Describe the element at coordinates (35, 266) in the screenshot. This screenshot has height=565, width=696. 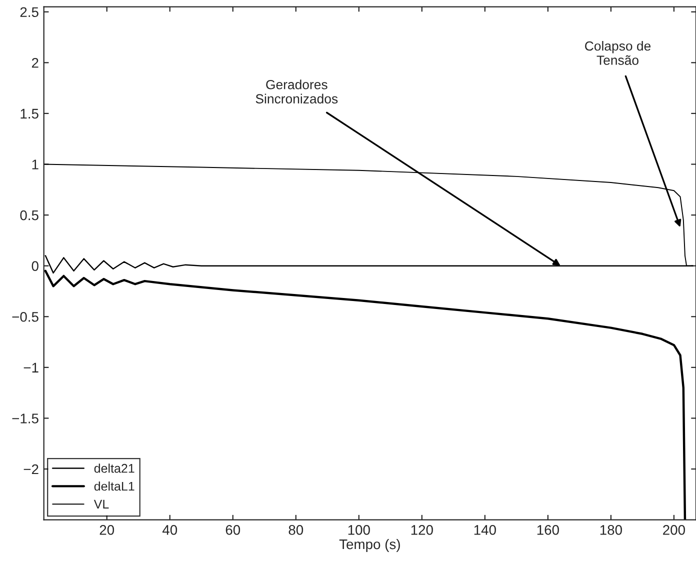
I see `y-tick-label: 0` at that location.